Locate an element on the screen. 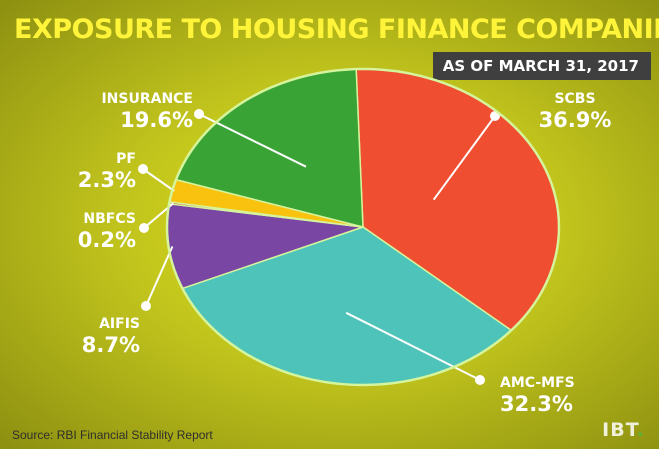  chart-title: EXPOSURE TO HOUSING FINANCE COMPANIES is located at coordinates (336, 29).